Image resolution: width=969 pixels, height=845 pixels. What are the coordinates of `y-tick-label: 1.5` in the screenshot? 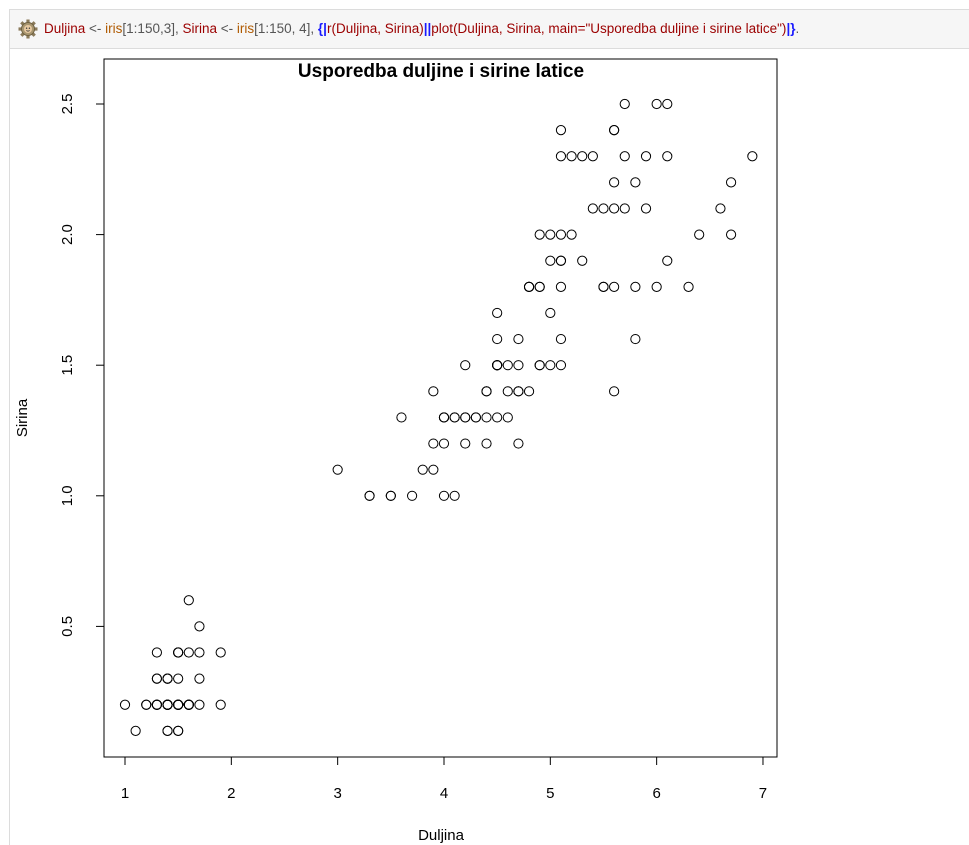 It's located at (67, 365).